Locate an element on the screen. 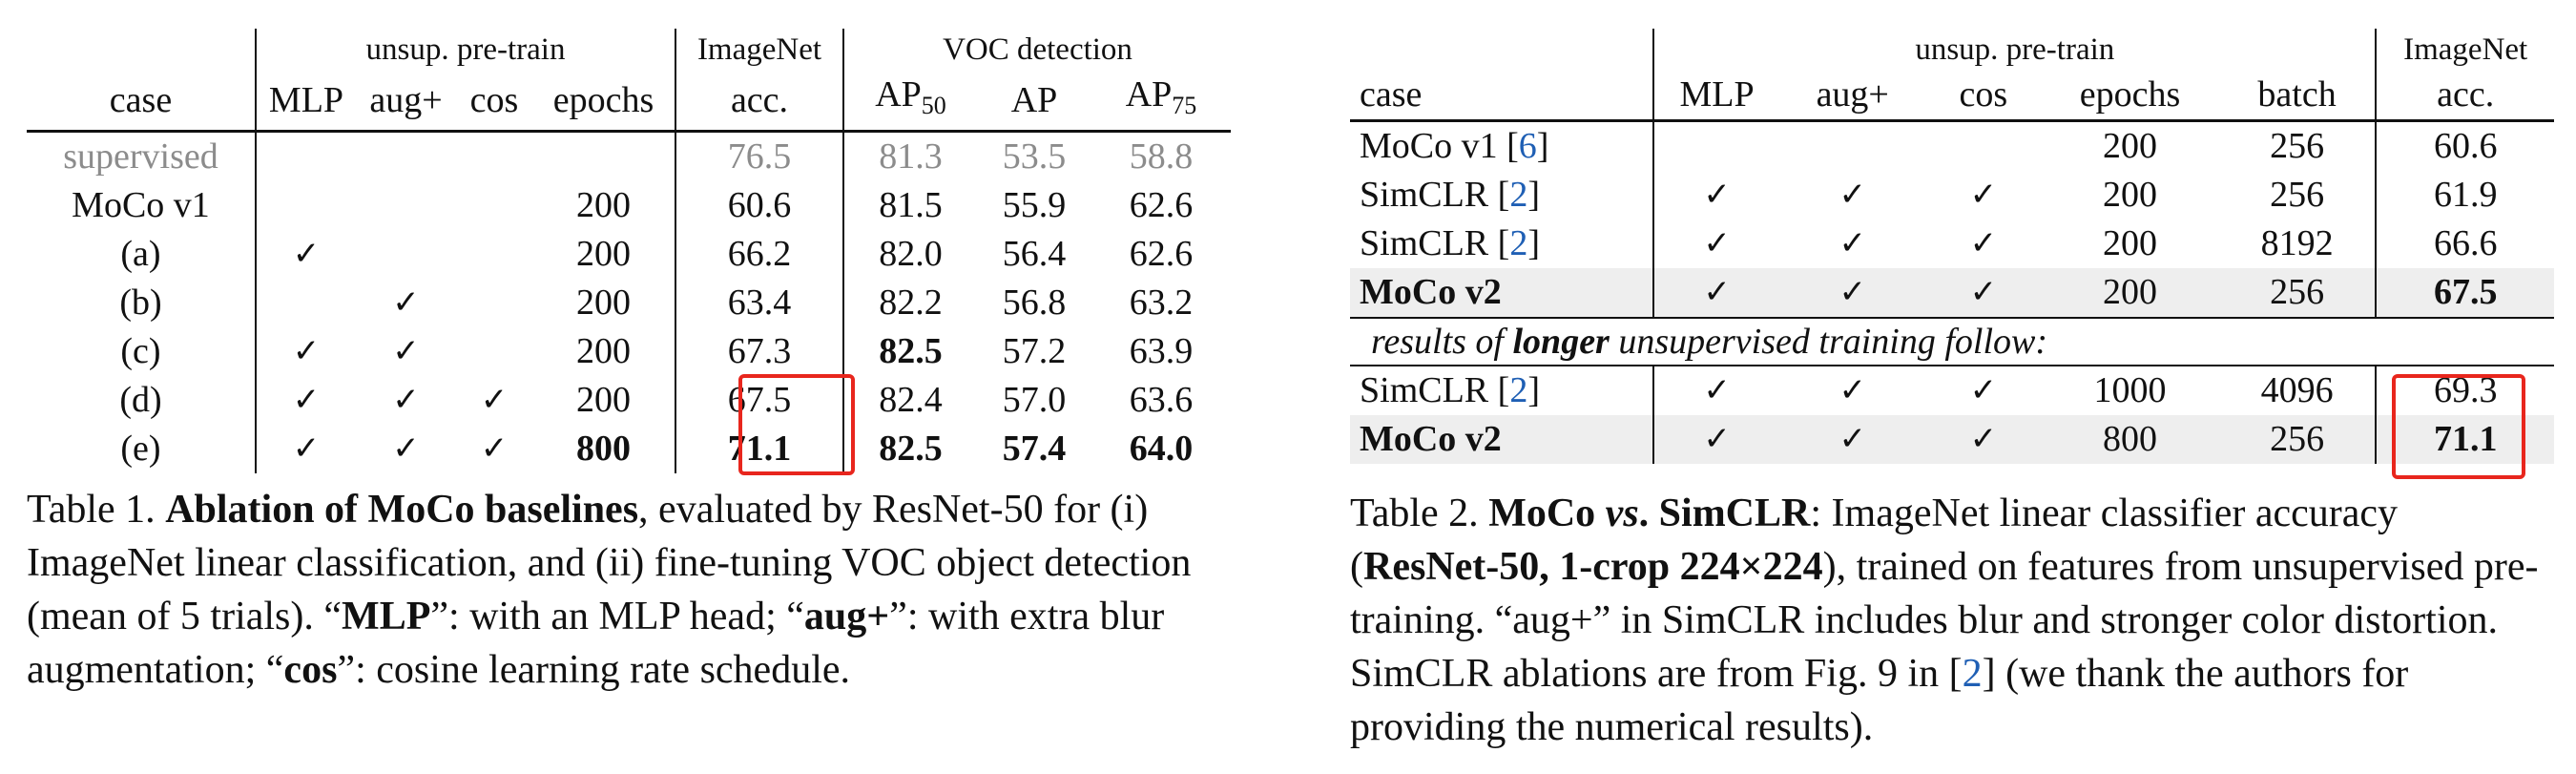  ap-cell: 57.0 is located at coordinates (1034, 400).